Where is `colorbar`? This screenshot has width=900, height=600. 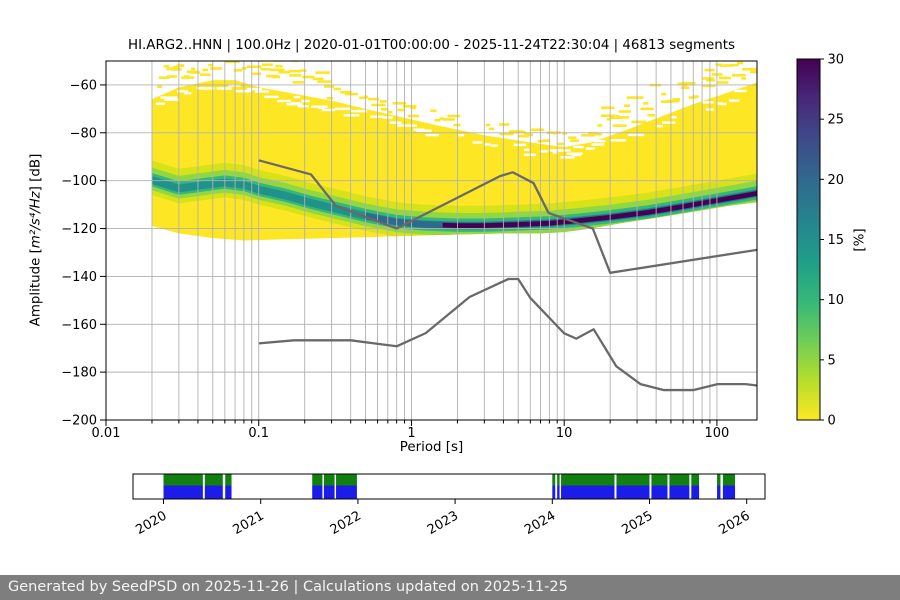 colorbar is located at coordinates (808, 239).